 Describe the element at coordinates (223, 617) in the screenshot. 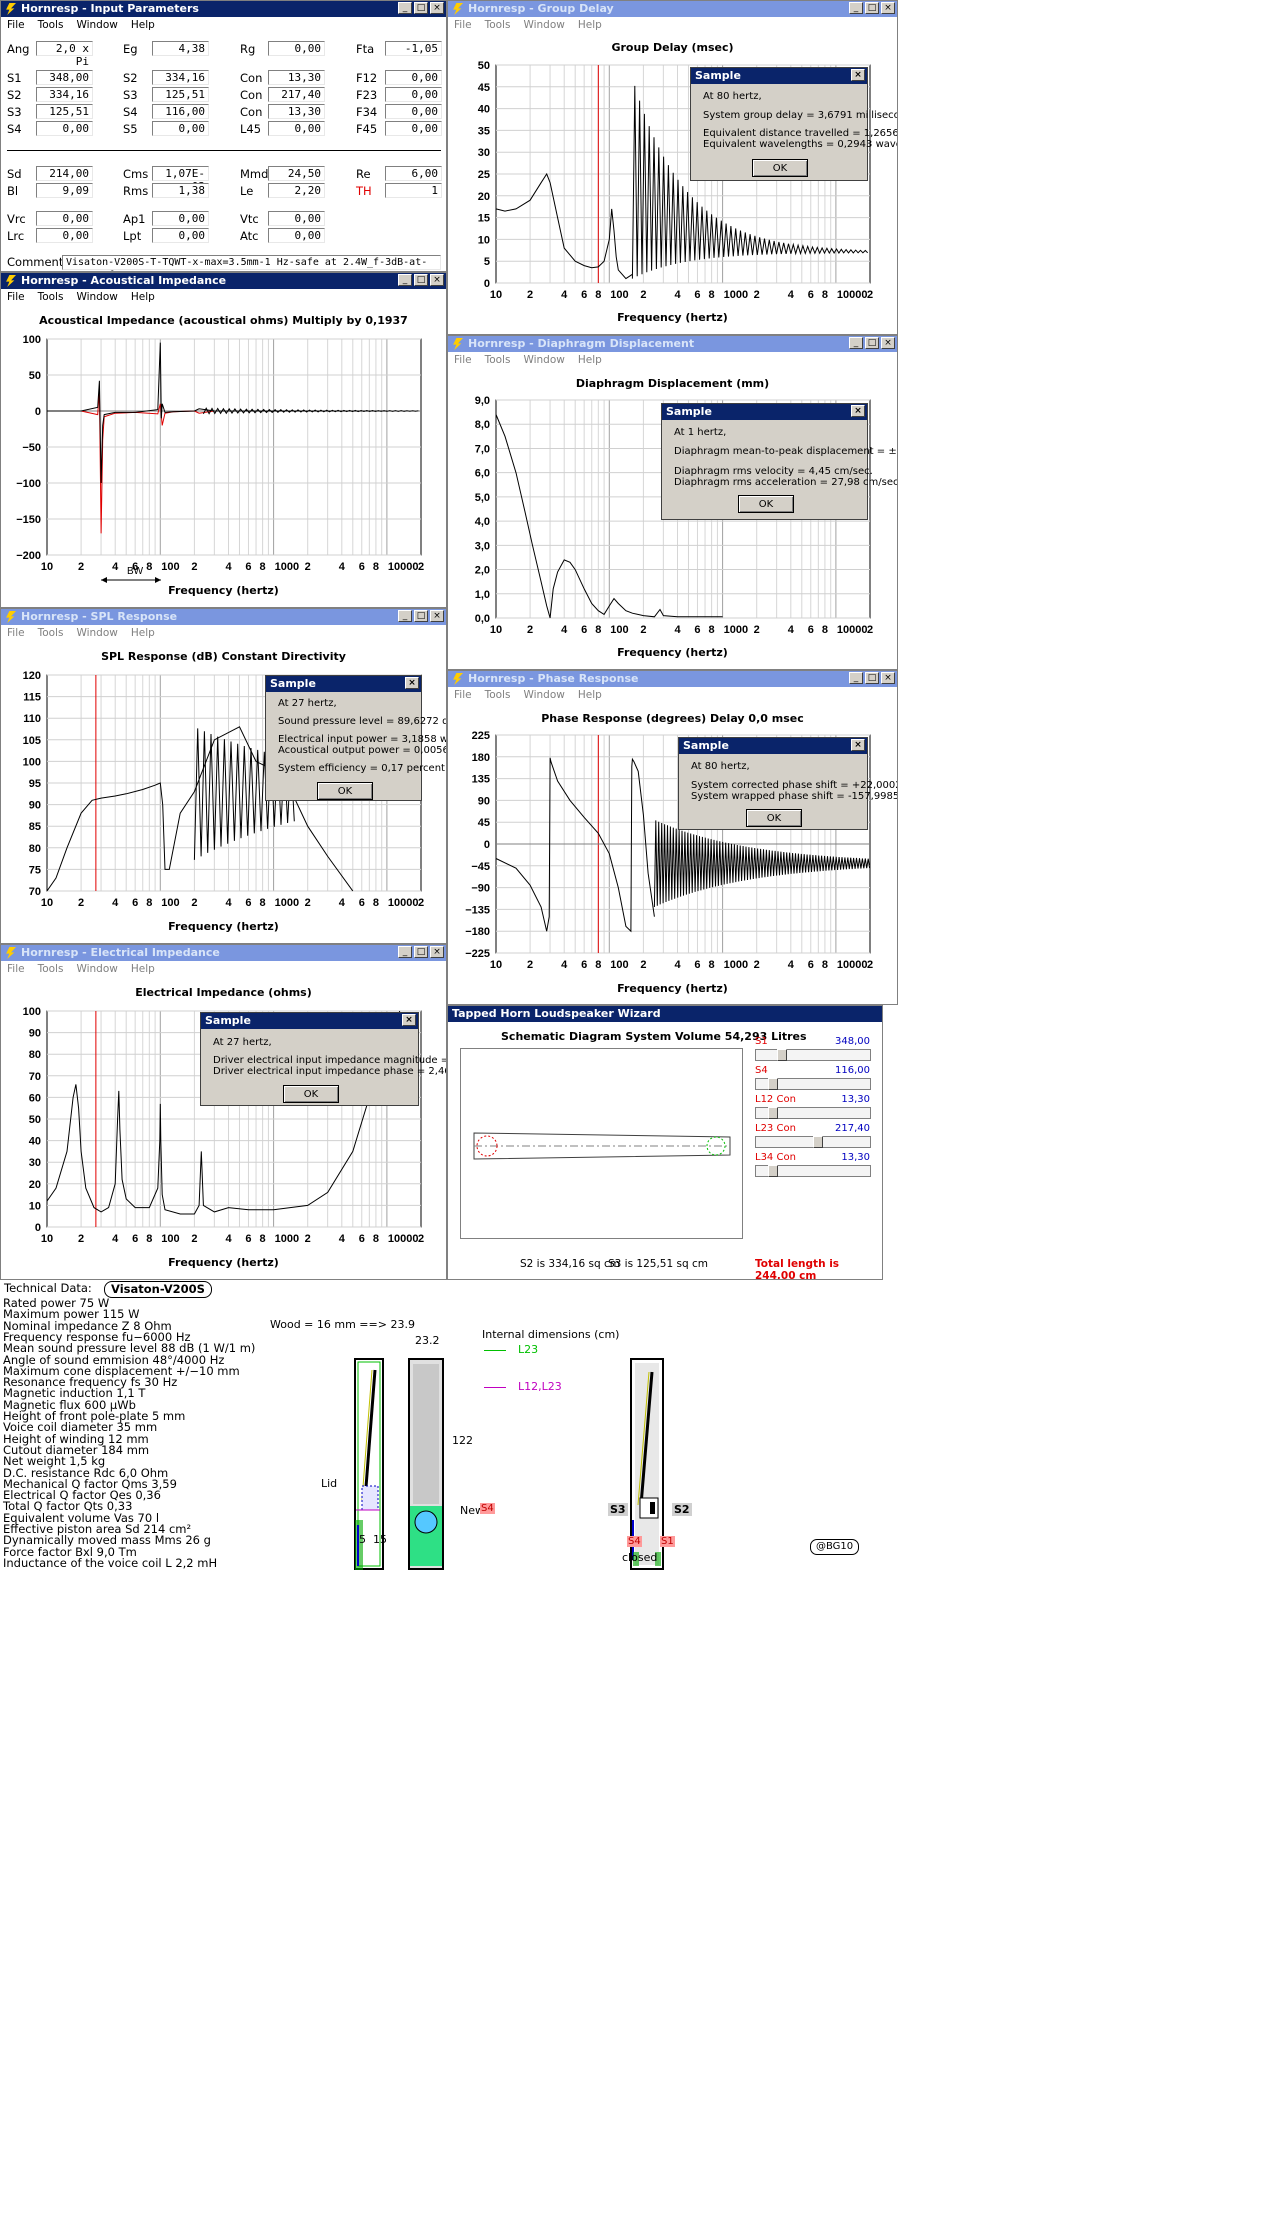

I see `title-bar: Hornresp - SPL Response _ □ ×` at that location.